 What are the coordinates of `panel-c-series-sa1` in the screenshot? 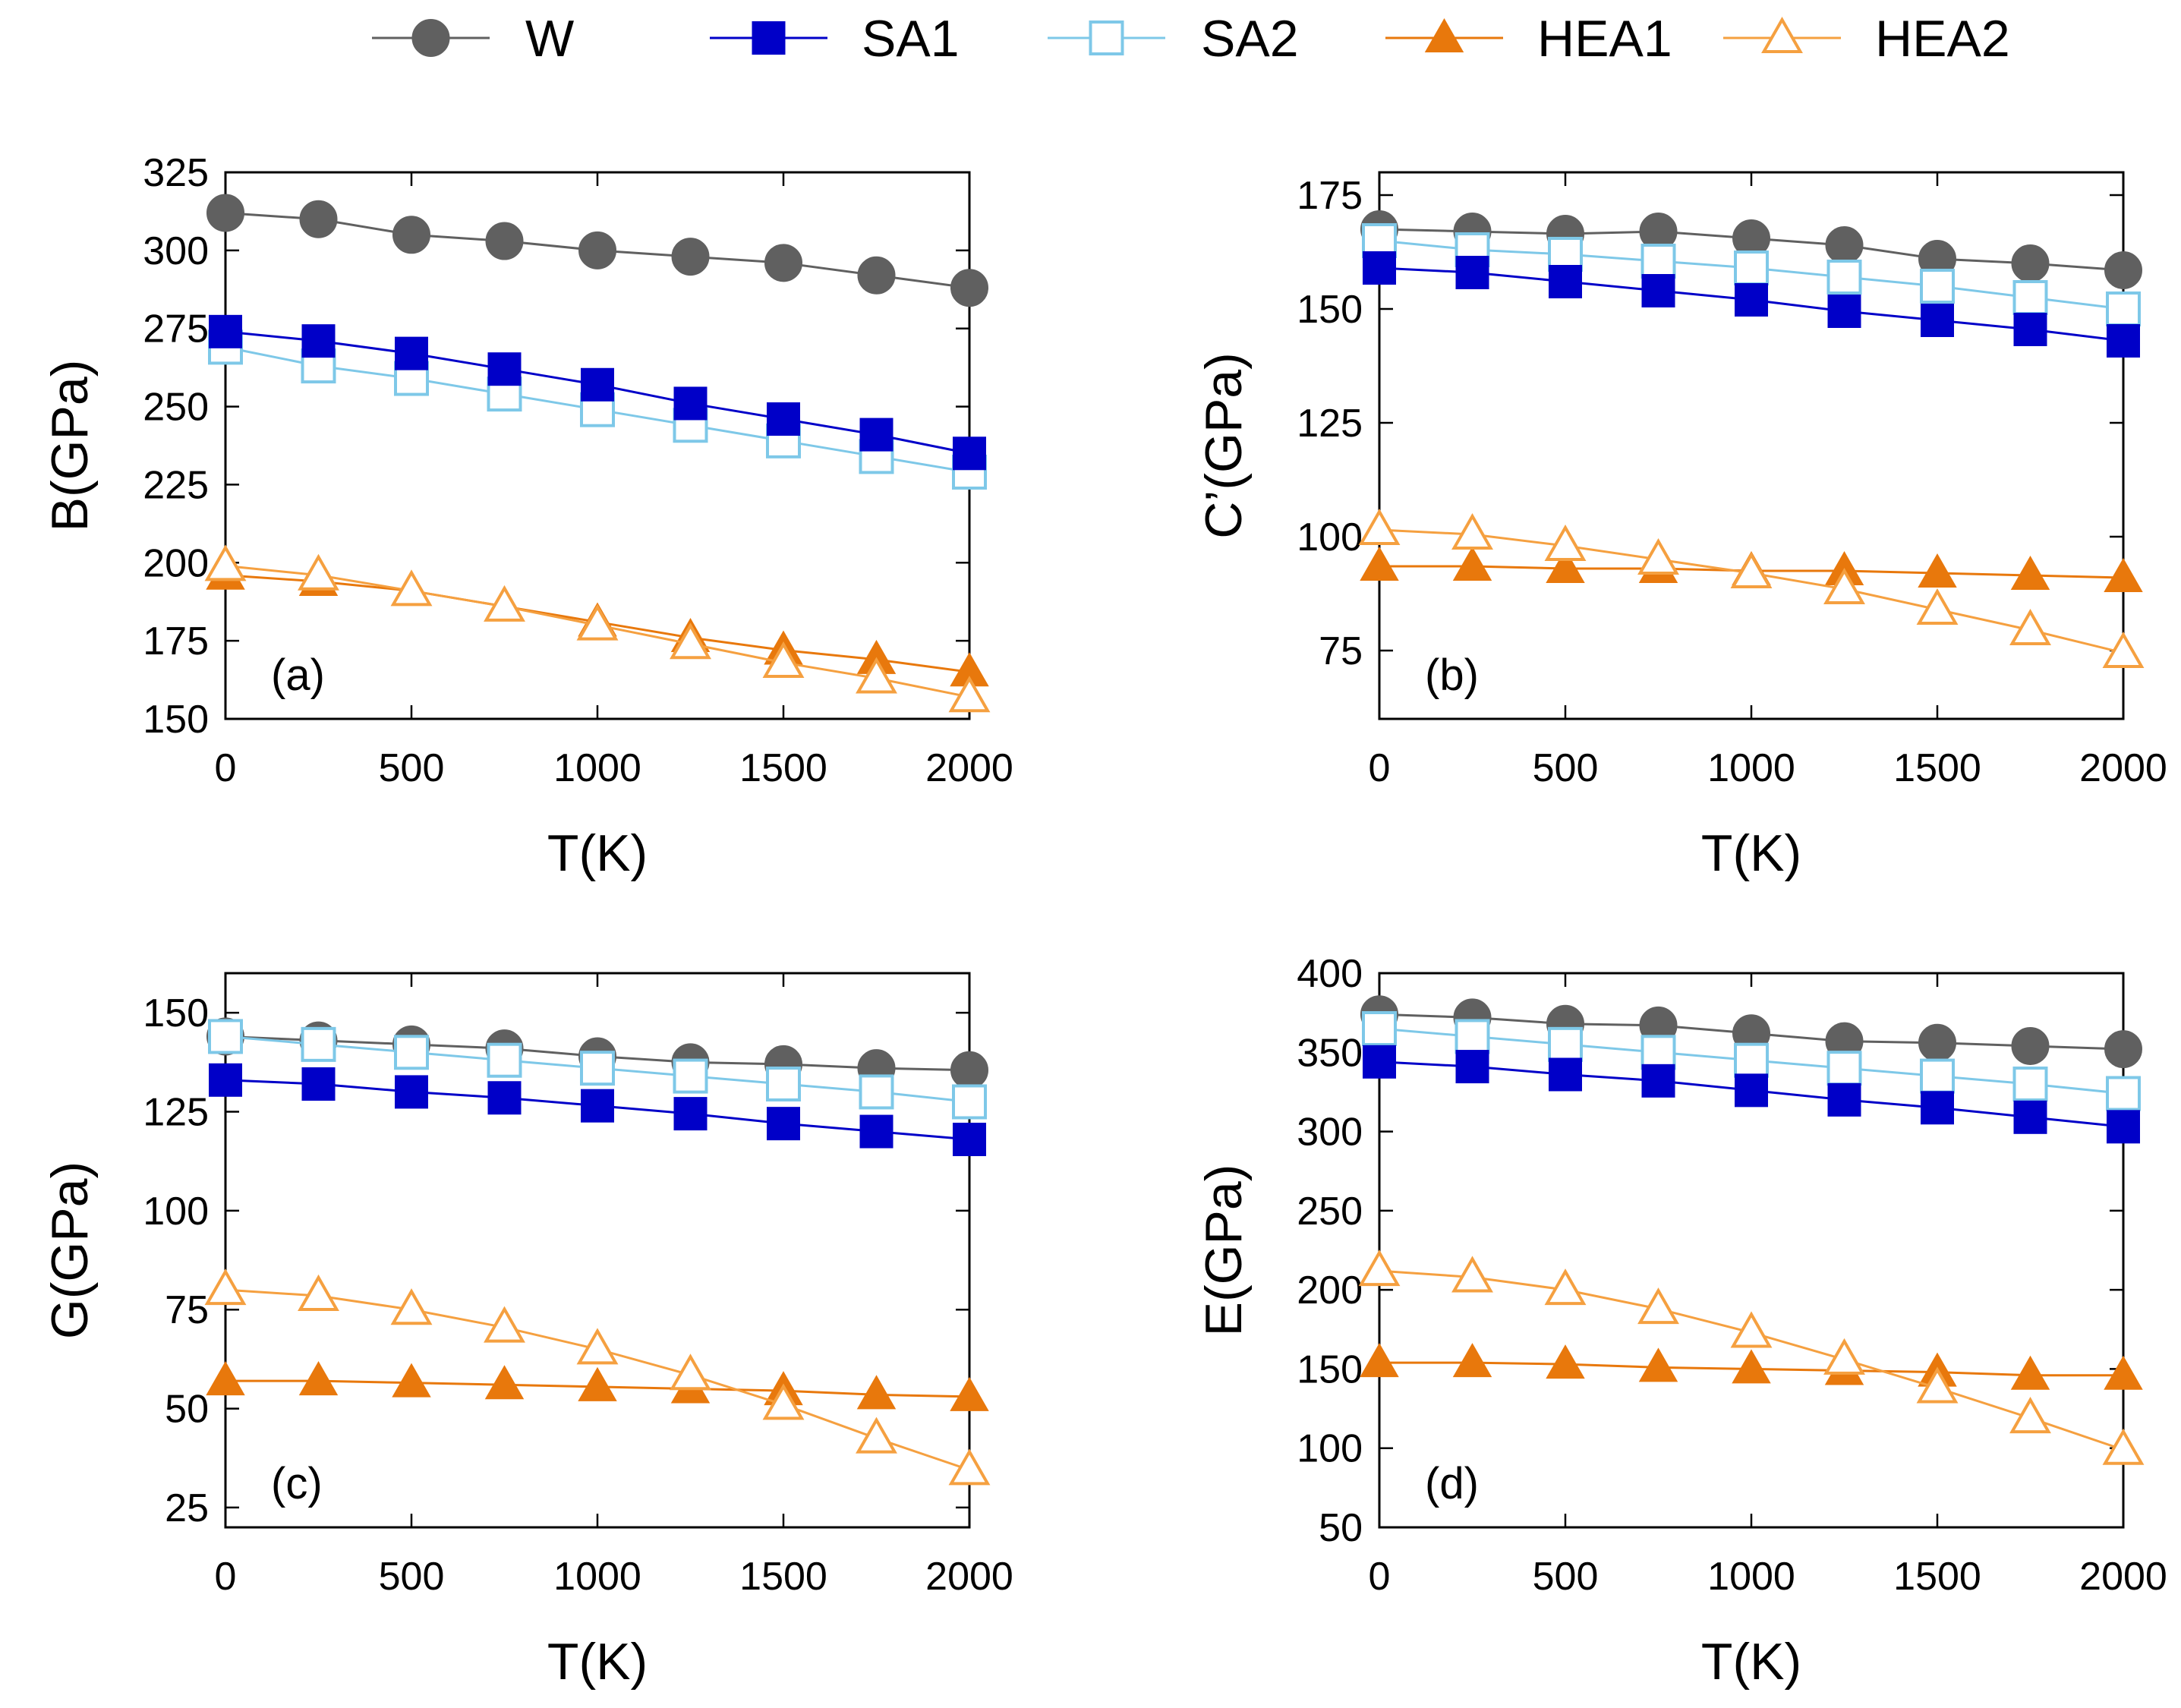 It's located at (598, 1109).